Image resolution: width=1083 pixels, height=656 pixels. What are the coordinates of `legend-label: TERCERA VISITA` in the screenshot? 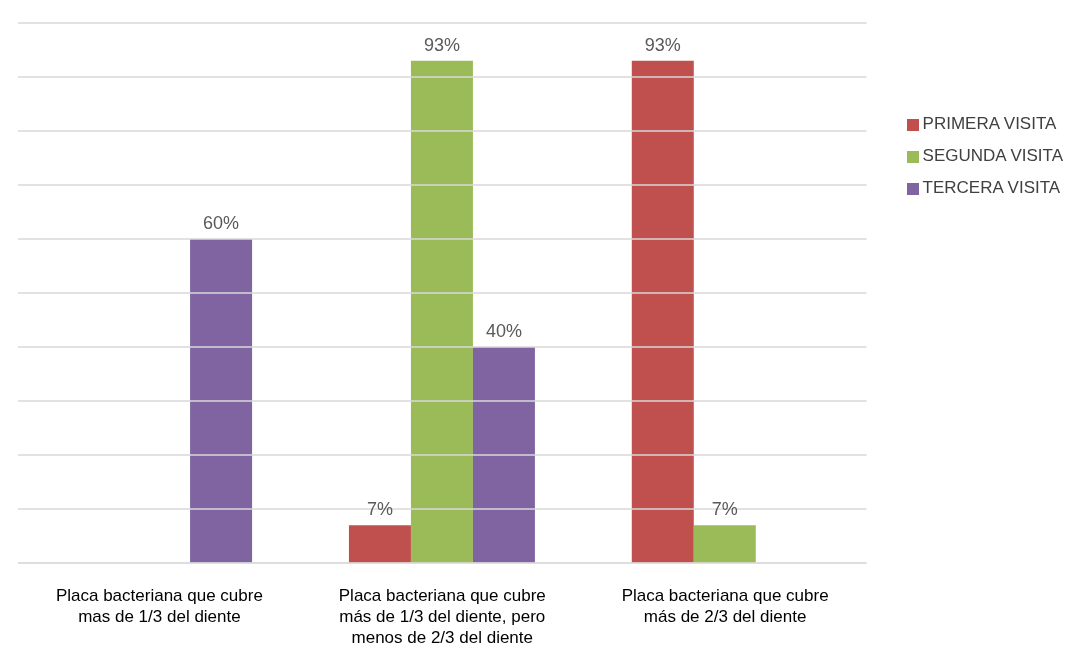 It's located at (991, 187).